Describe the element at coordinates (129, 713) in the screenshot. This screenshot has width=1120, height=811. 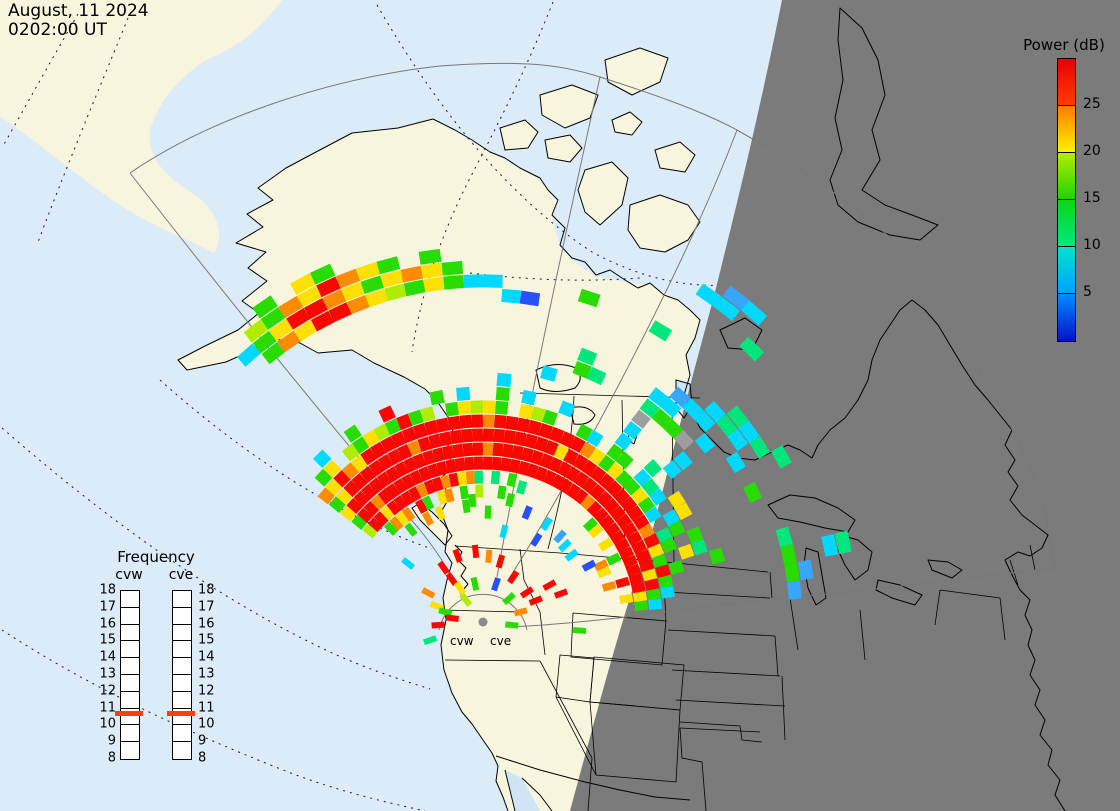
I see `frequency-marker-cvw` at that location.